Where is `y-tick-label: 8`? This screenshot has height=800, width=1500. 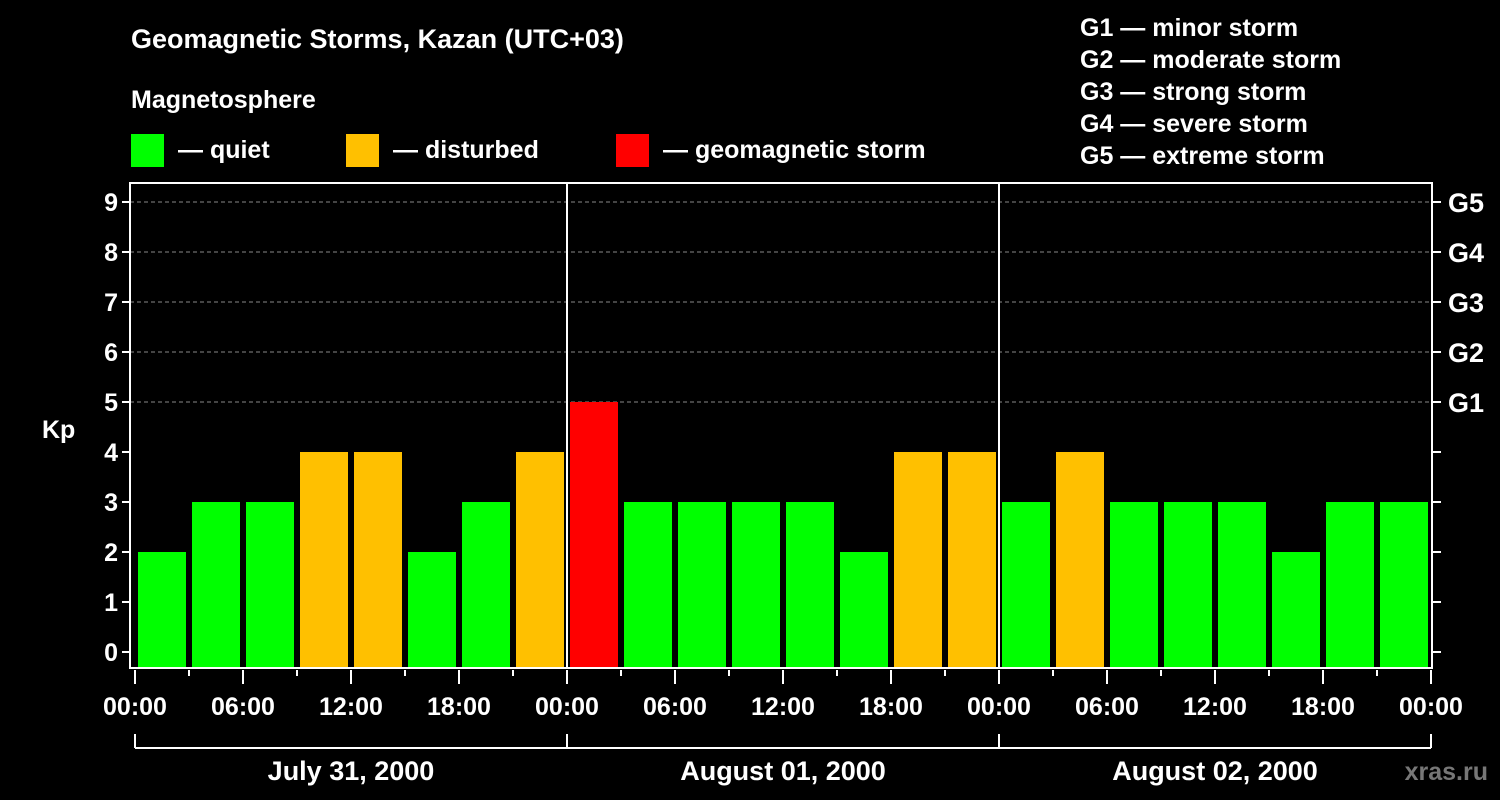 y-tick-label: 8 is located at coordinates (111, 253).